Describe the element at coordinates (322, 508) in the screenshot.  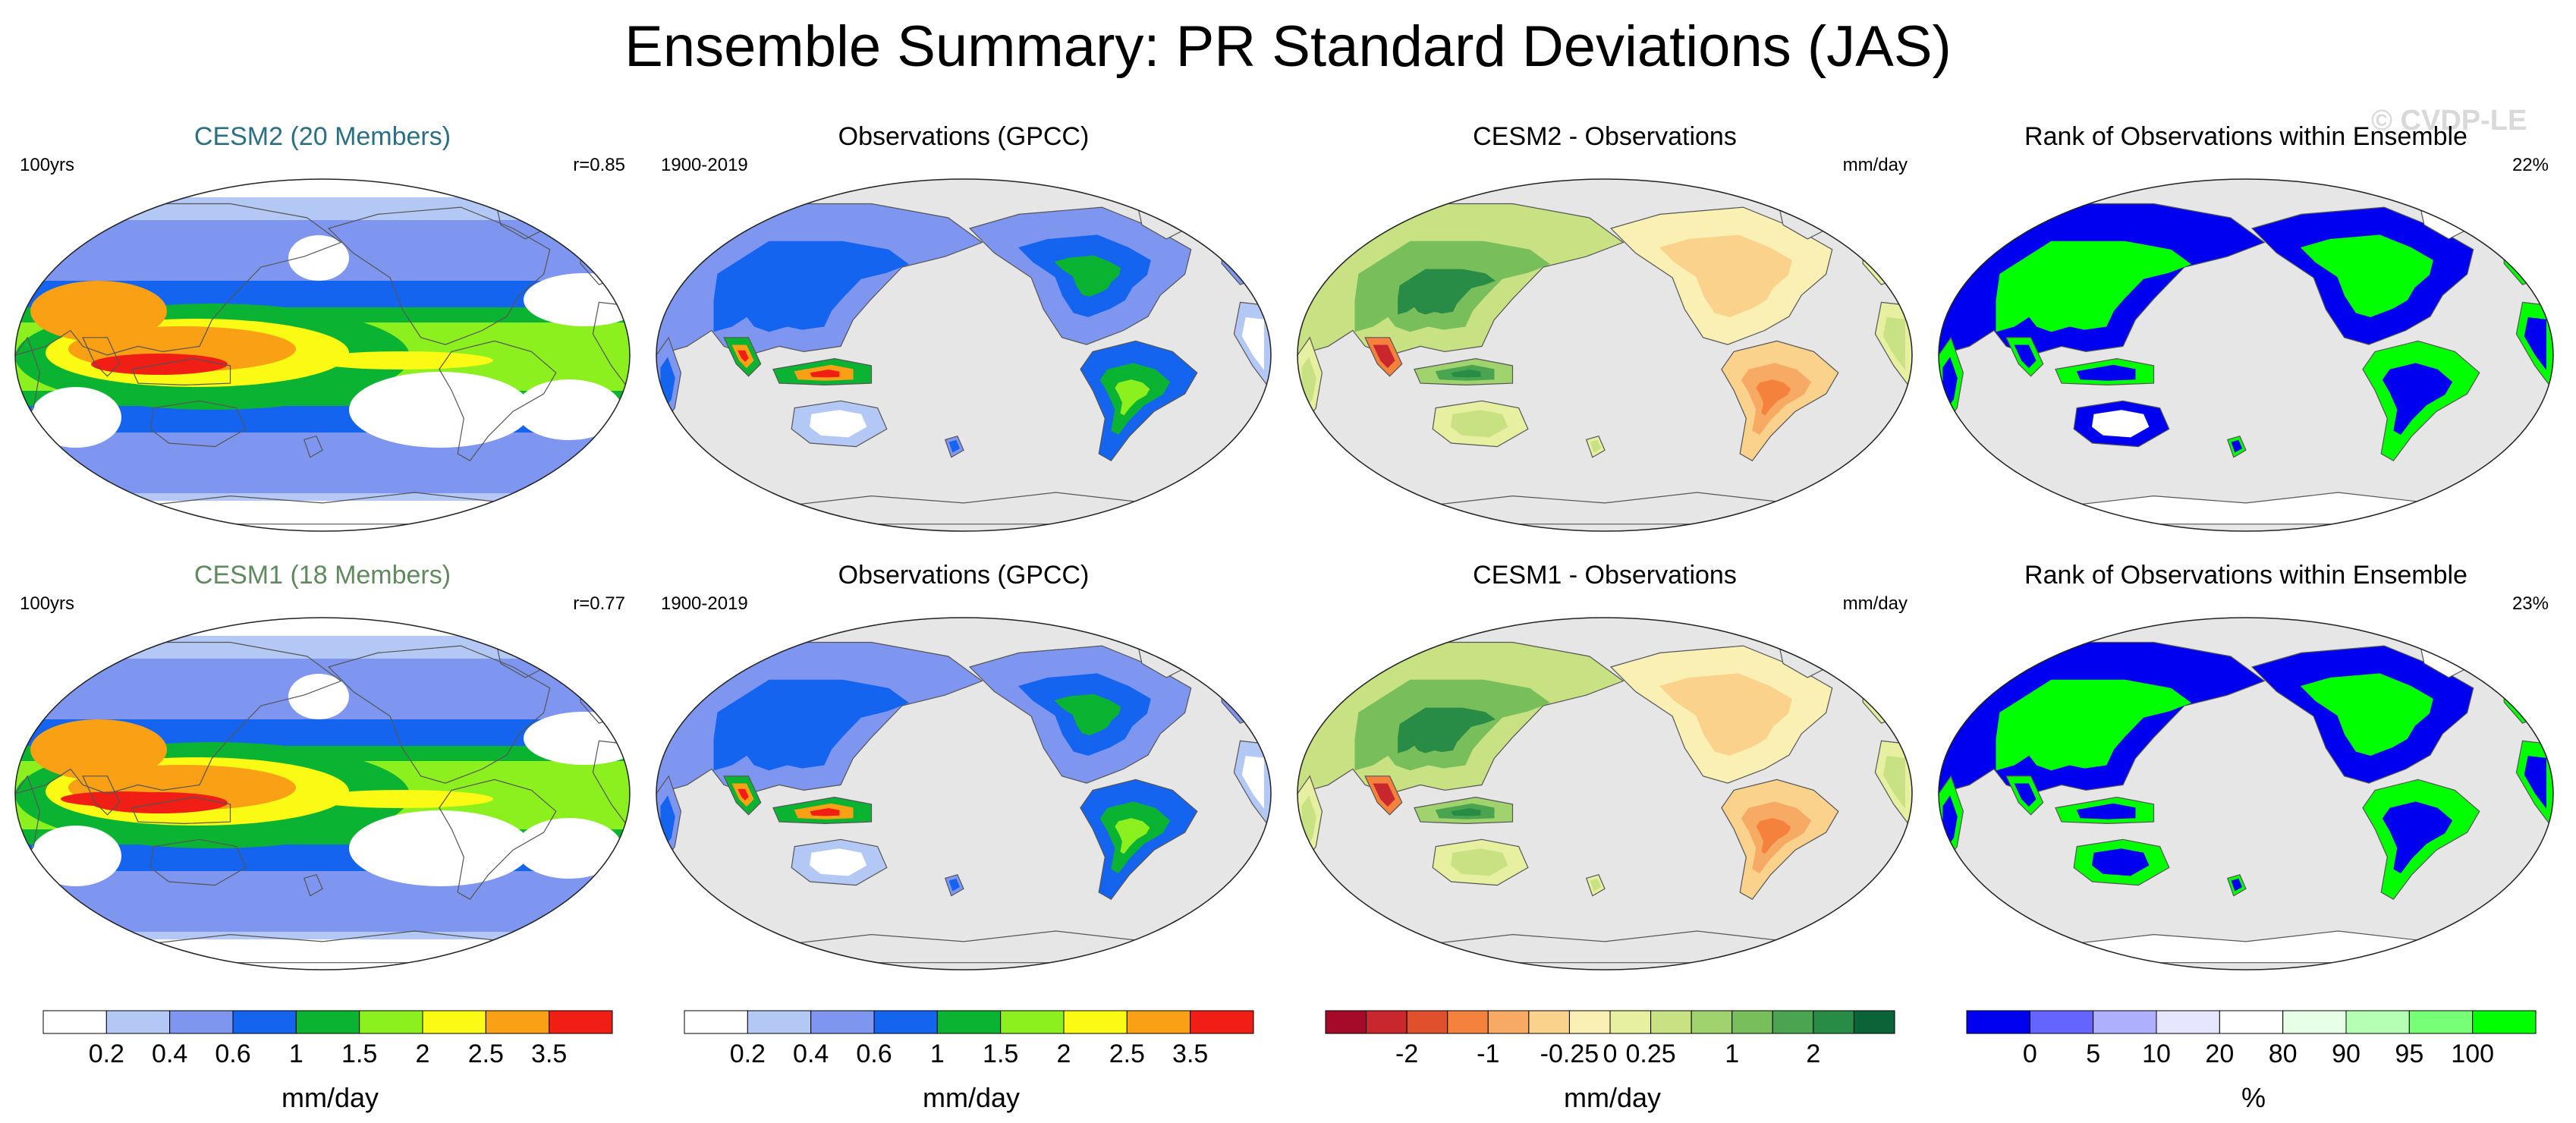
I see `coastline-antarctica` at that location.